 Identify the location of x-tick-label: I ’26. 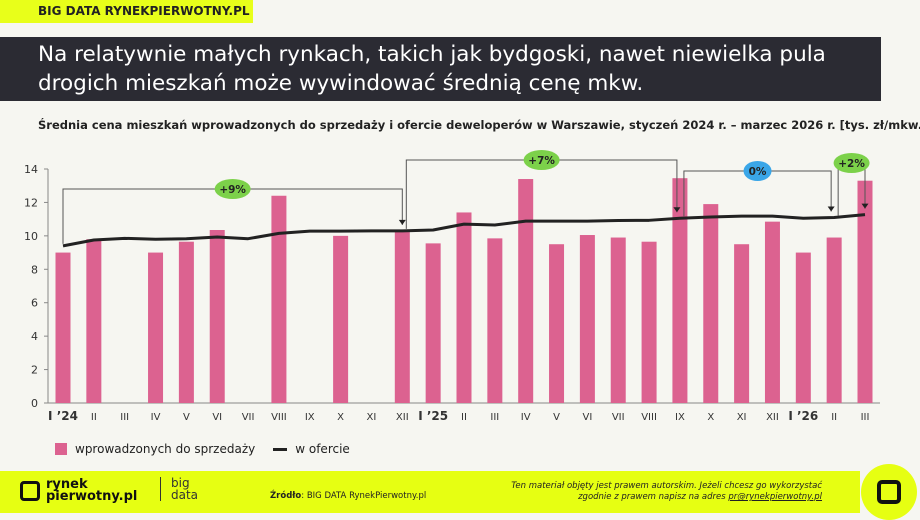
(803, 416).